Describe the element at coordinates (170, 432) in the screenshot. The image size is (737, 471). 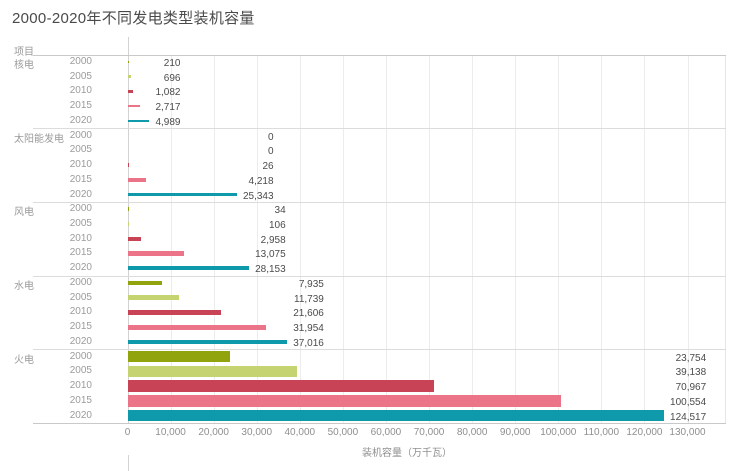
I see `x-tick-label: 10,000` at that location.